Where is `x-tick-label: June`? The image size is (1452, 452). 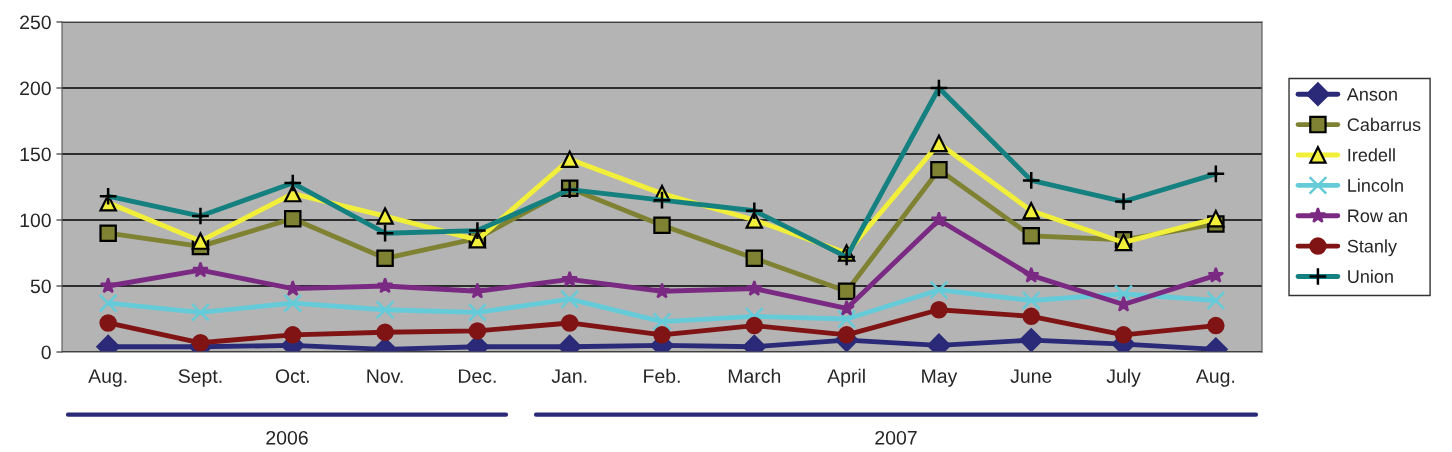 x-tick-label: June is located at coordinates (1031, 376).